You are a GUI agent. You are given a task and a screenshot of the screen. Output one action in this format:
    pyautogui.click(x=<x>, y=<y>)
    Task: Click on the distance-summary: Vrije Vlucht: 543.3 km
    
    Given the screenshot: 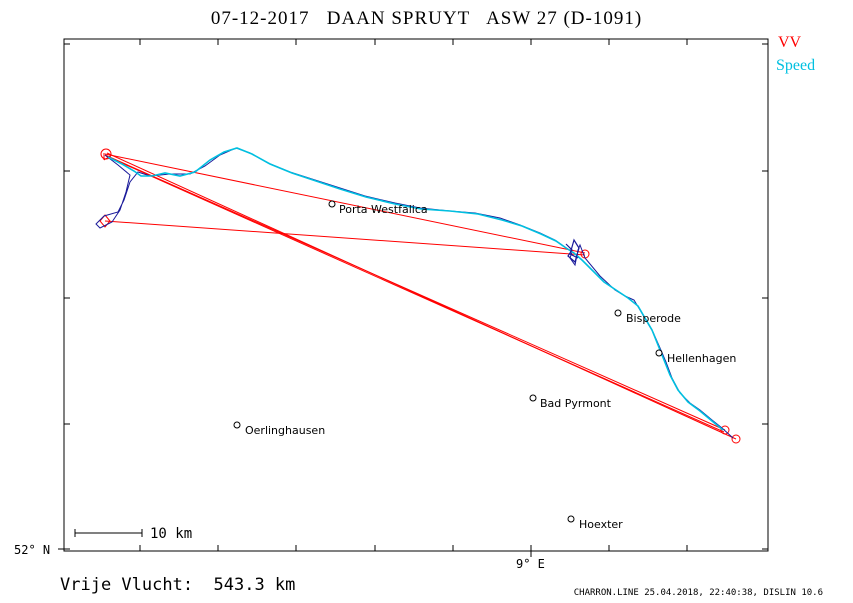 What is the action you would take?
    pyautogui.click(x=178, y=585)
    